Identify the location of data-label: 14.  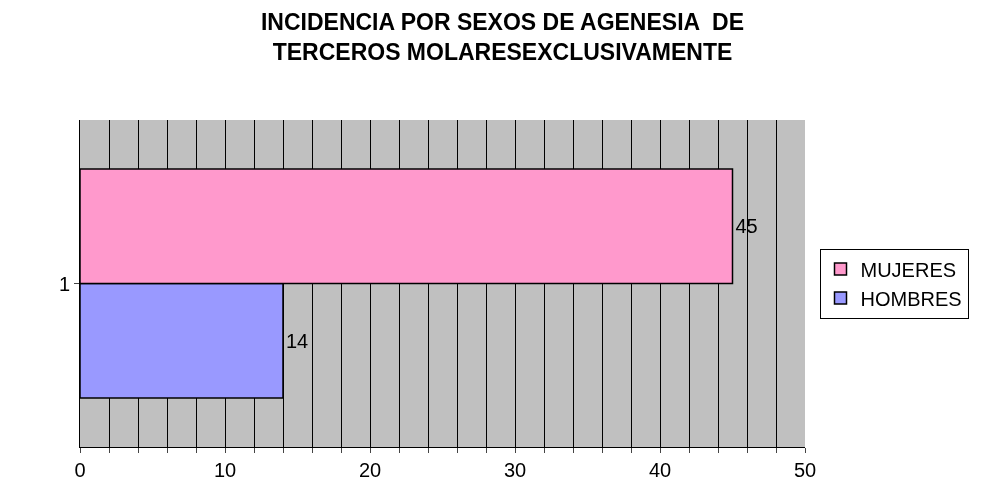
(297, 340).